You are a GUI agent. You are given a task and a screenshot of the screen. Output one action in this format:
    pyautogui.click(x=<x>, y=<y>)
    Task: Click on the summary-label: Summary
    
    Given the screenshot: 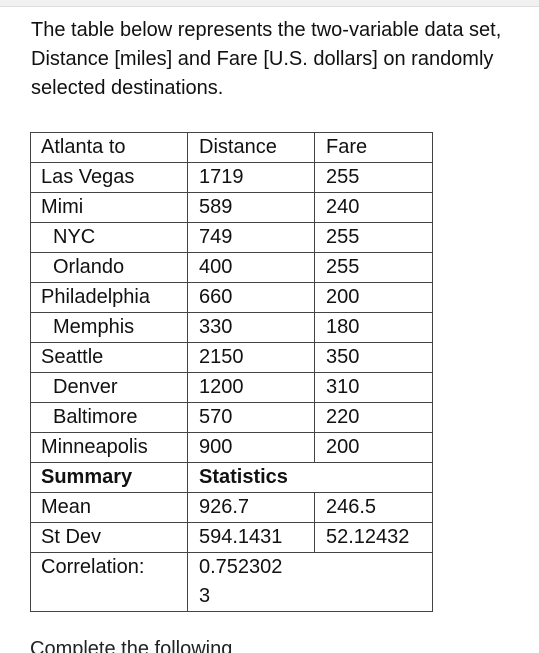 What is the action you would take?
    pyautogui.click(x=109, y=477)
    